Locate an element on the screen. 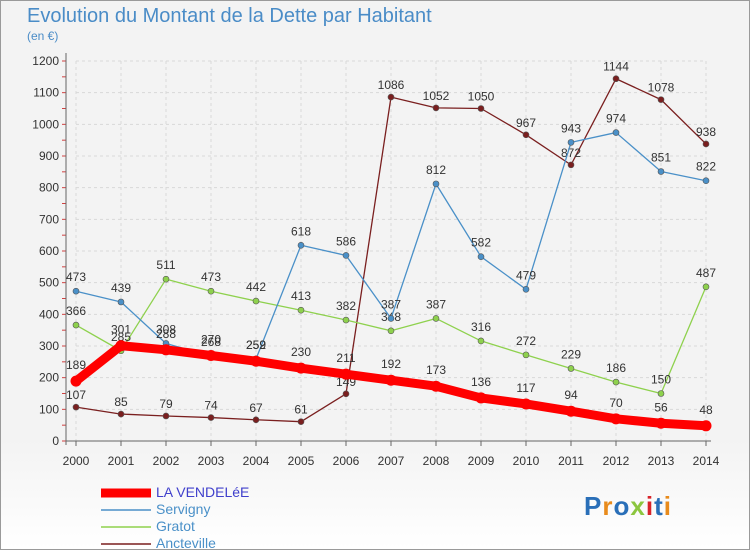  data-label: 117 is located at coordinates (525, 388).